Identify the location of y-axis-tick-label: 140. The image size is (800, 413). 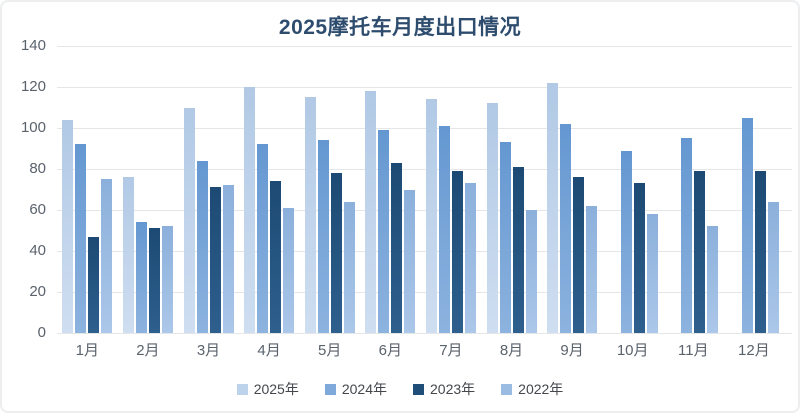
(33, 45).